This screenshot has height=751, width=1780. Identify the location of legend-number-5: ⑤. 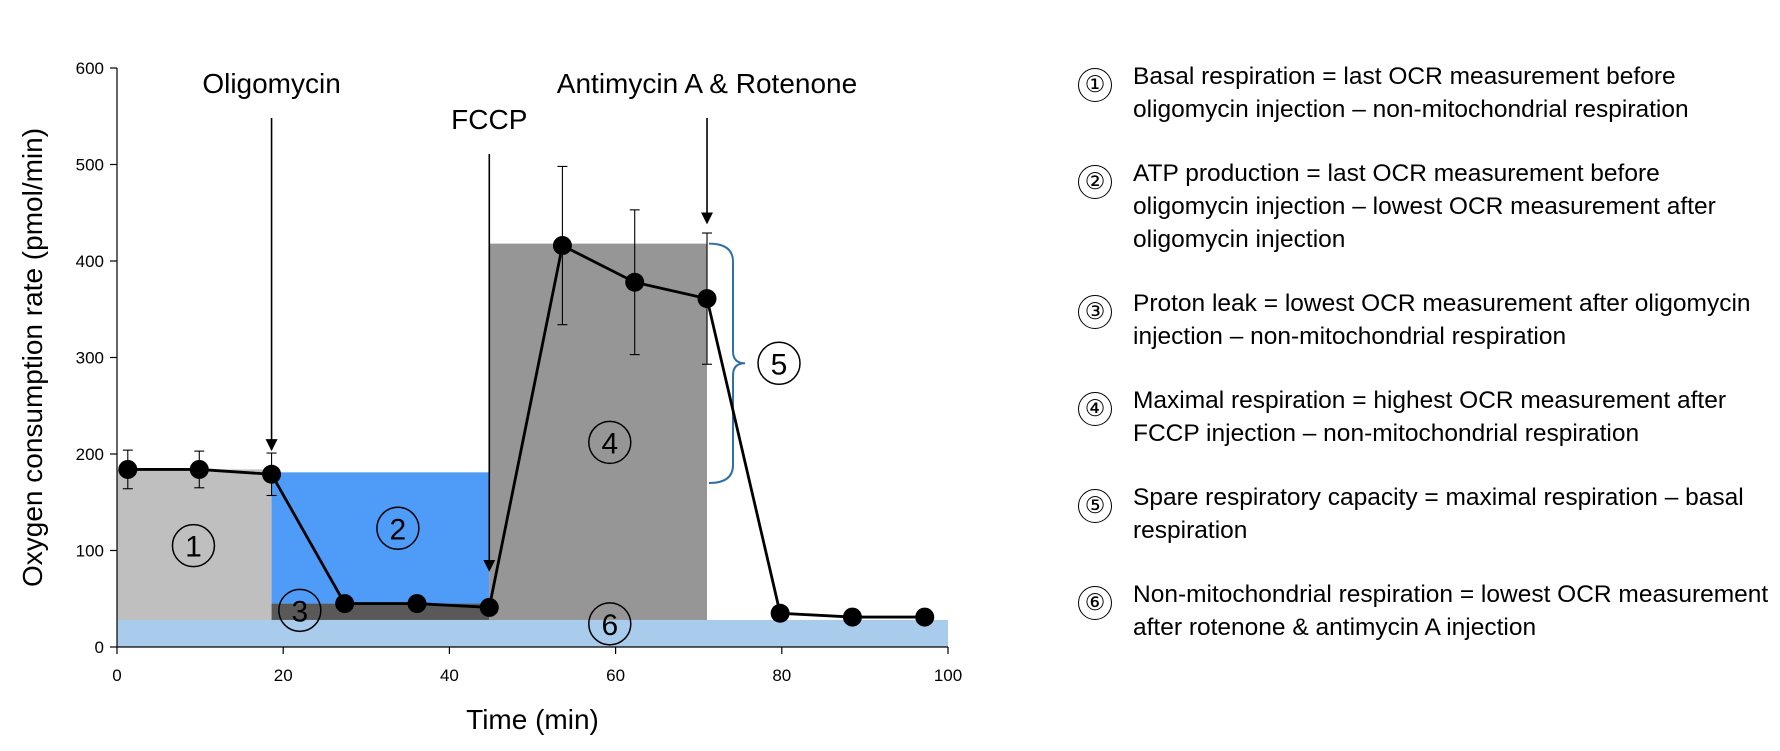
(1095, 506).